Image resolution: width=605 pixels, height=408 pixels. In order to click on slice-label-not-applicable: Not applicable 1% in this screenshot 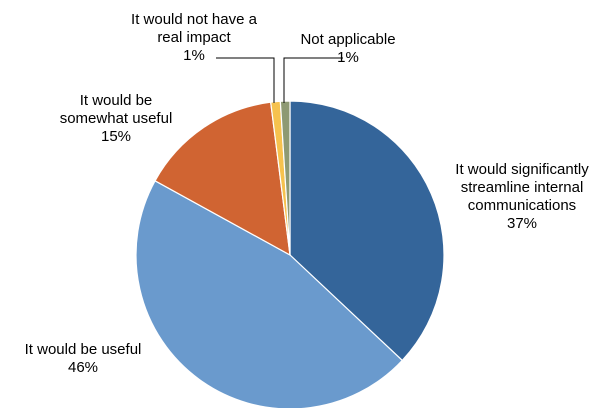, I will do `click(347, 48)`.